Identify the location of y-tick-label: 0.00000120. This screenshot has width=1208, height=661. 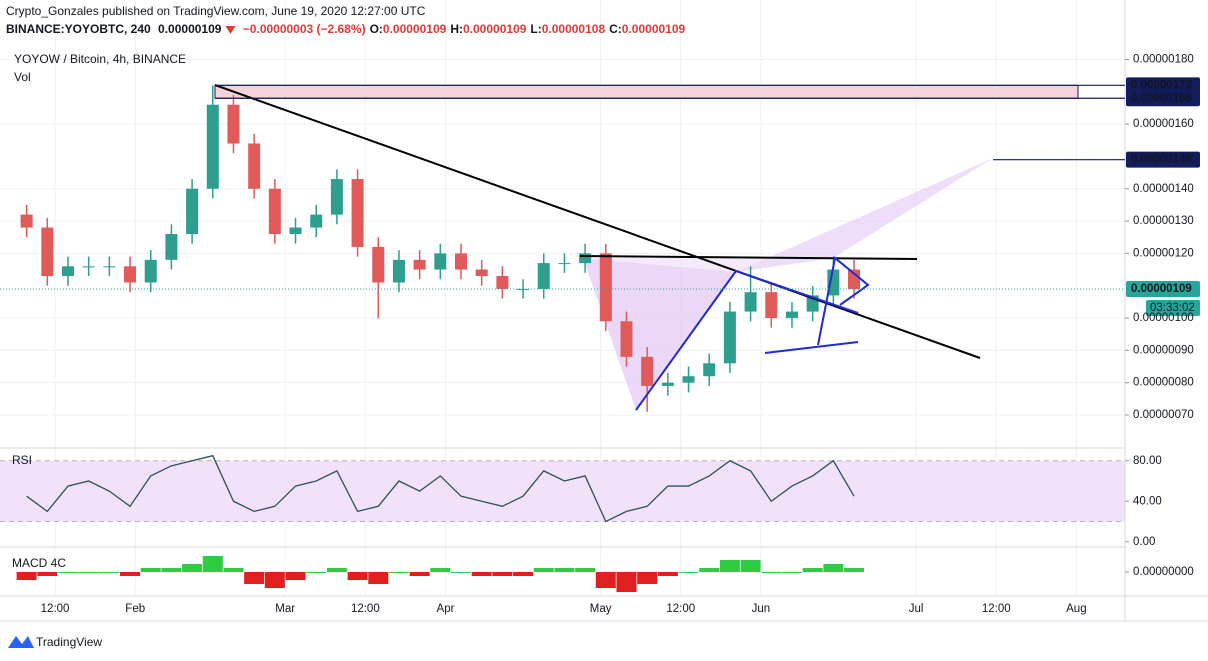
(1163, 253).